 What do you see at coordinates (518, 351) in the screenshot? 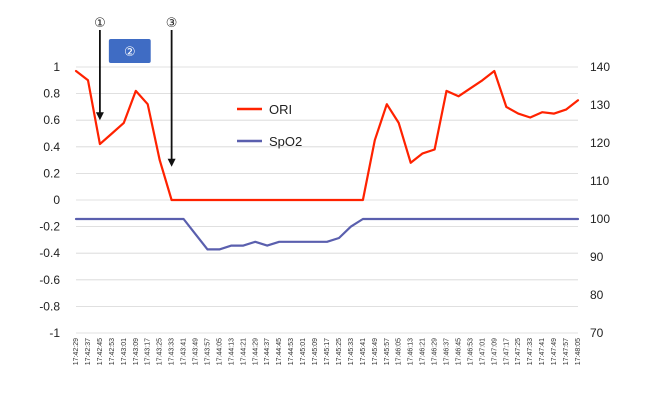
I see `x-tick-label: 17:47:25` at bounding box center [518, 351].